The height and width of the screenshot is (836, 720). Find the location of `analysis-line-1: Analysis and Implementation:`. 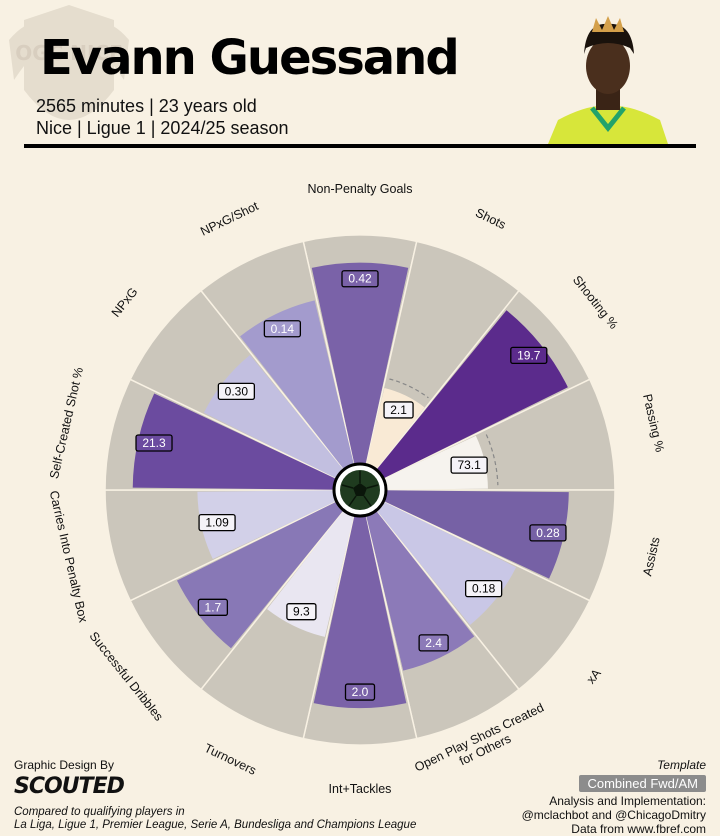

analysis-line-1: Analysis and Implementation: is located at coordinates (627, 801).